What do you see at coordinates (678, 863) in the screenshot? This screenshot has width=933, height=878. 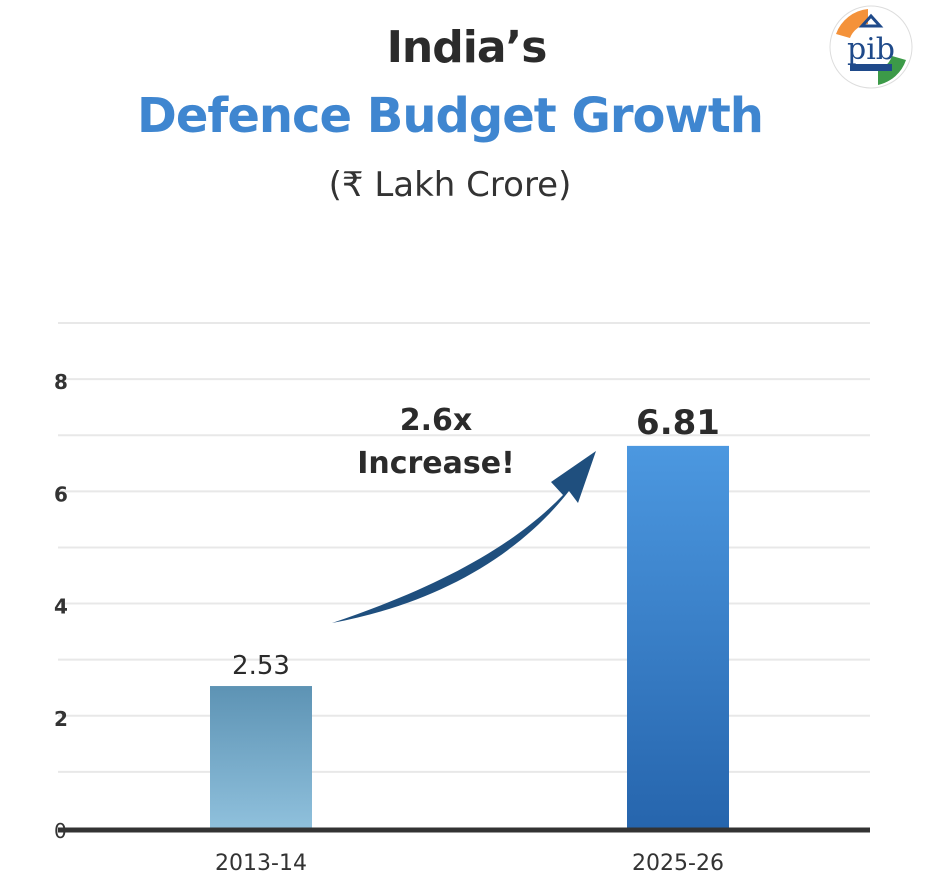 I see `x-tick-label: 2025-26` at bounding box center [678, 863].